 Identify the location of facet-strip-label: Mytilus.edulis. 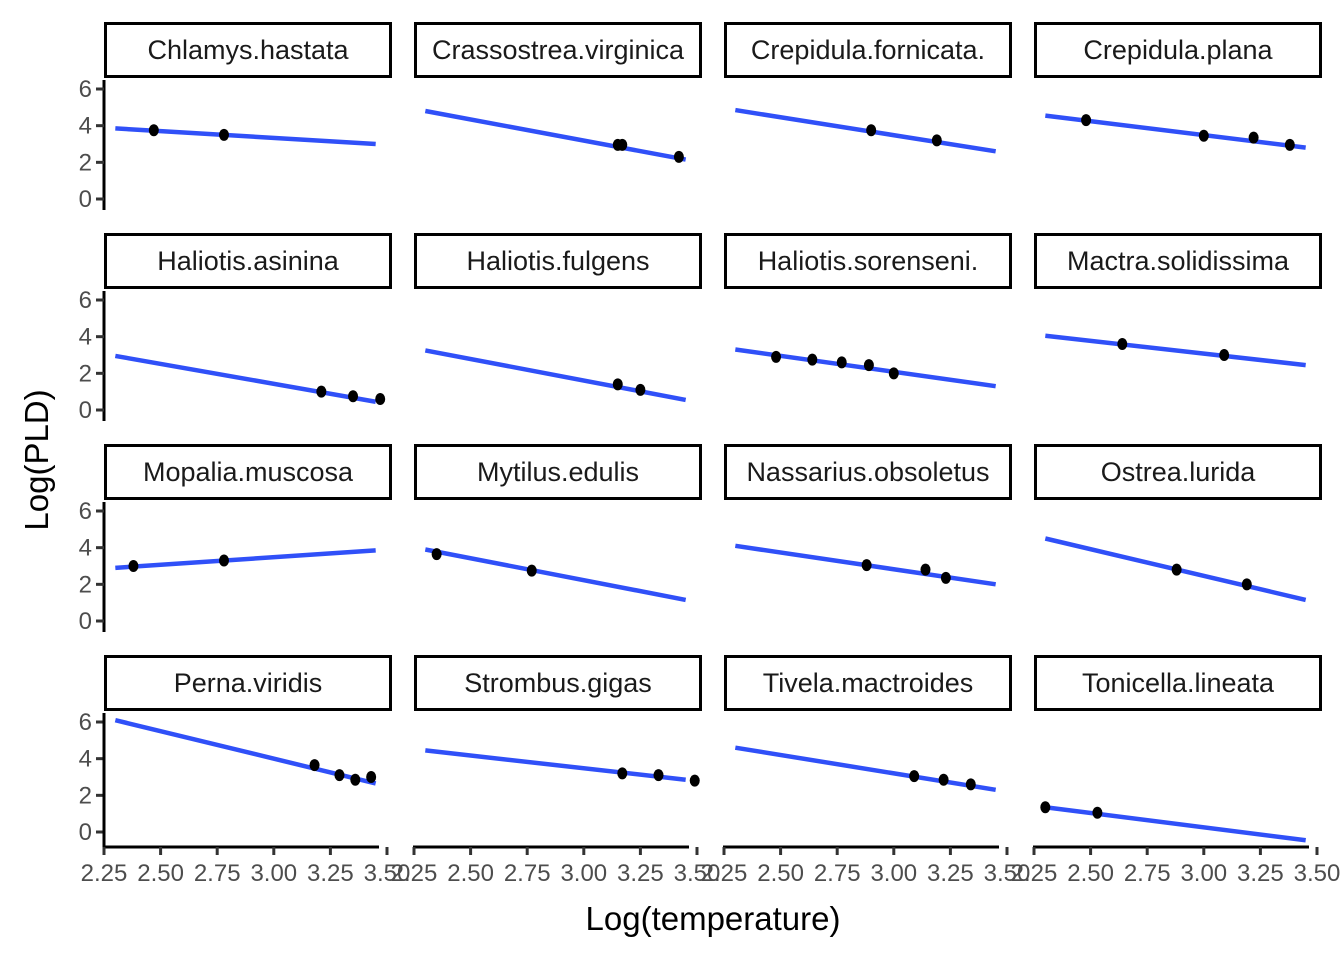
(558, 472).